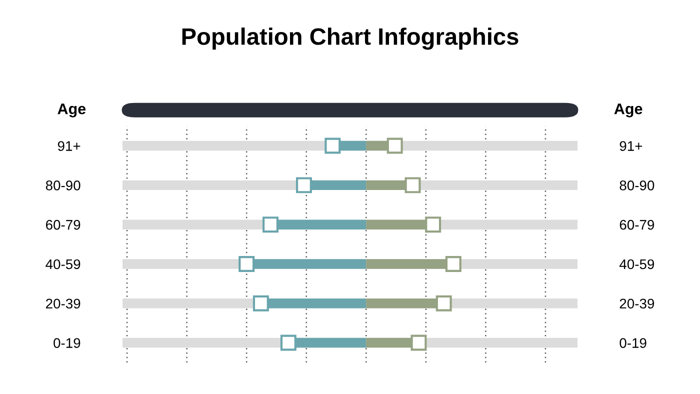  Describe the element at coordinates (63, 185) in the screenshot. I see `y-tick-label: 80-90` at that location.